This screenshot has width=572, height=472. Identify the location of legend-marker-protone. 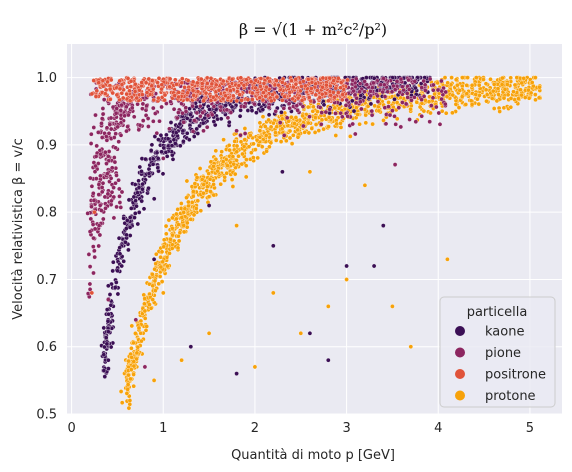
(460, 395).